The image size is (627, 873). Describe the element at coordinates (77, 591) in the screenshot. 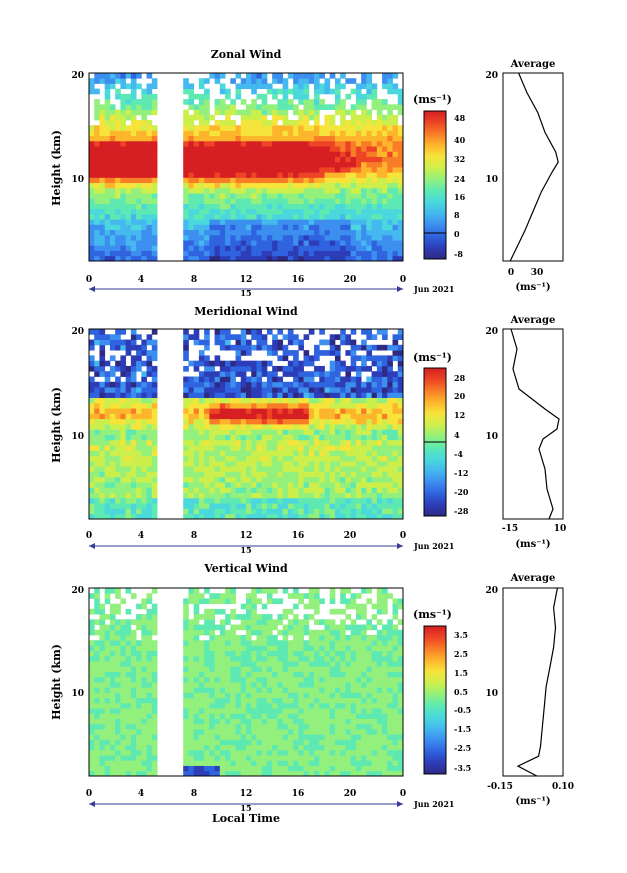

I see `y-tick-20: 20` at that location.